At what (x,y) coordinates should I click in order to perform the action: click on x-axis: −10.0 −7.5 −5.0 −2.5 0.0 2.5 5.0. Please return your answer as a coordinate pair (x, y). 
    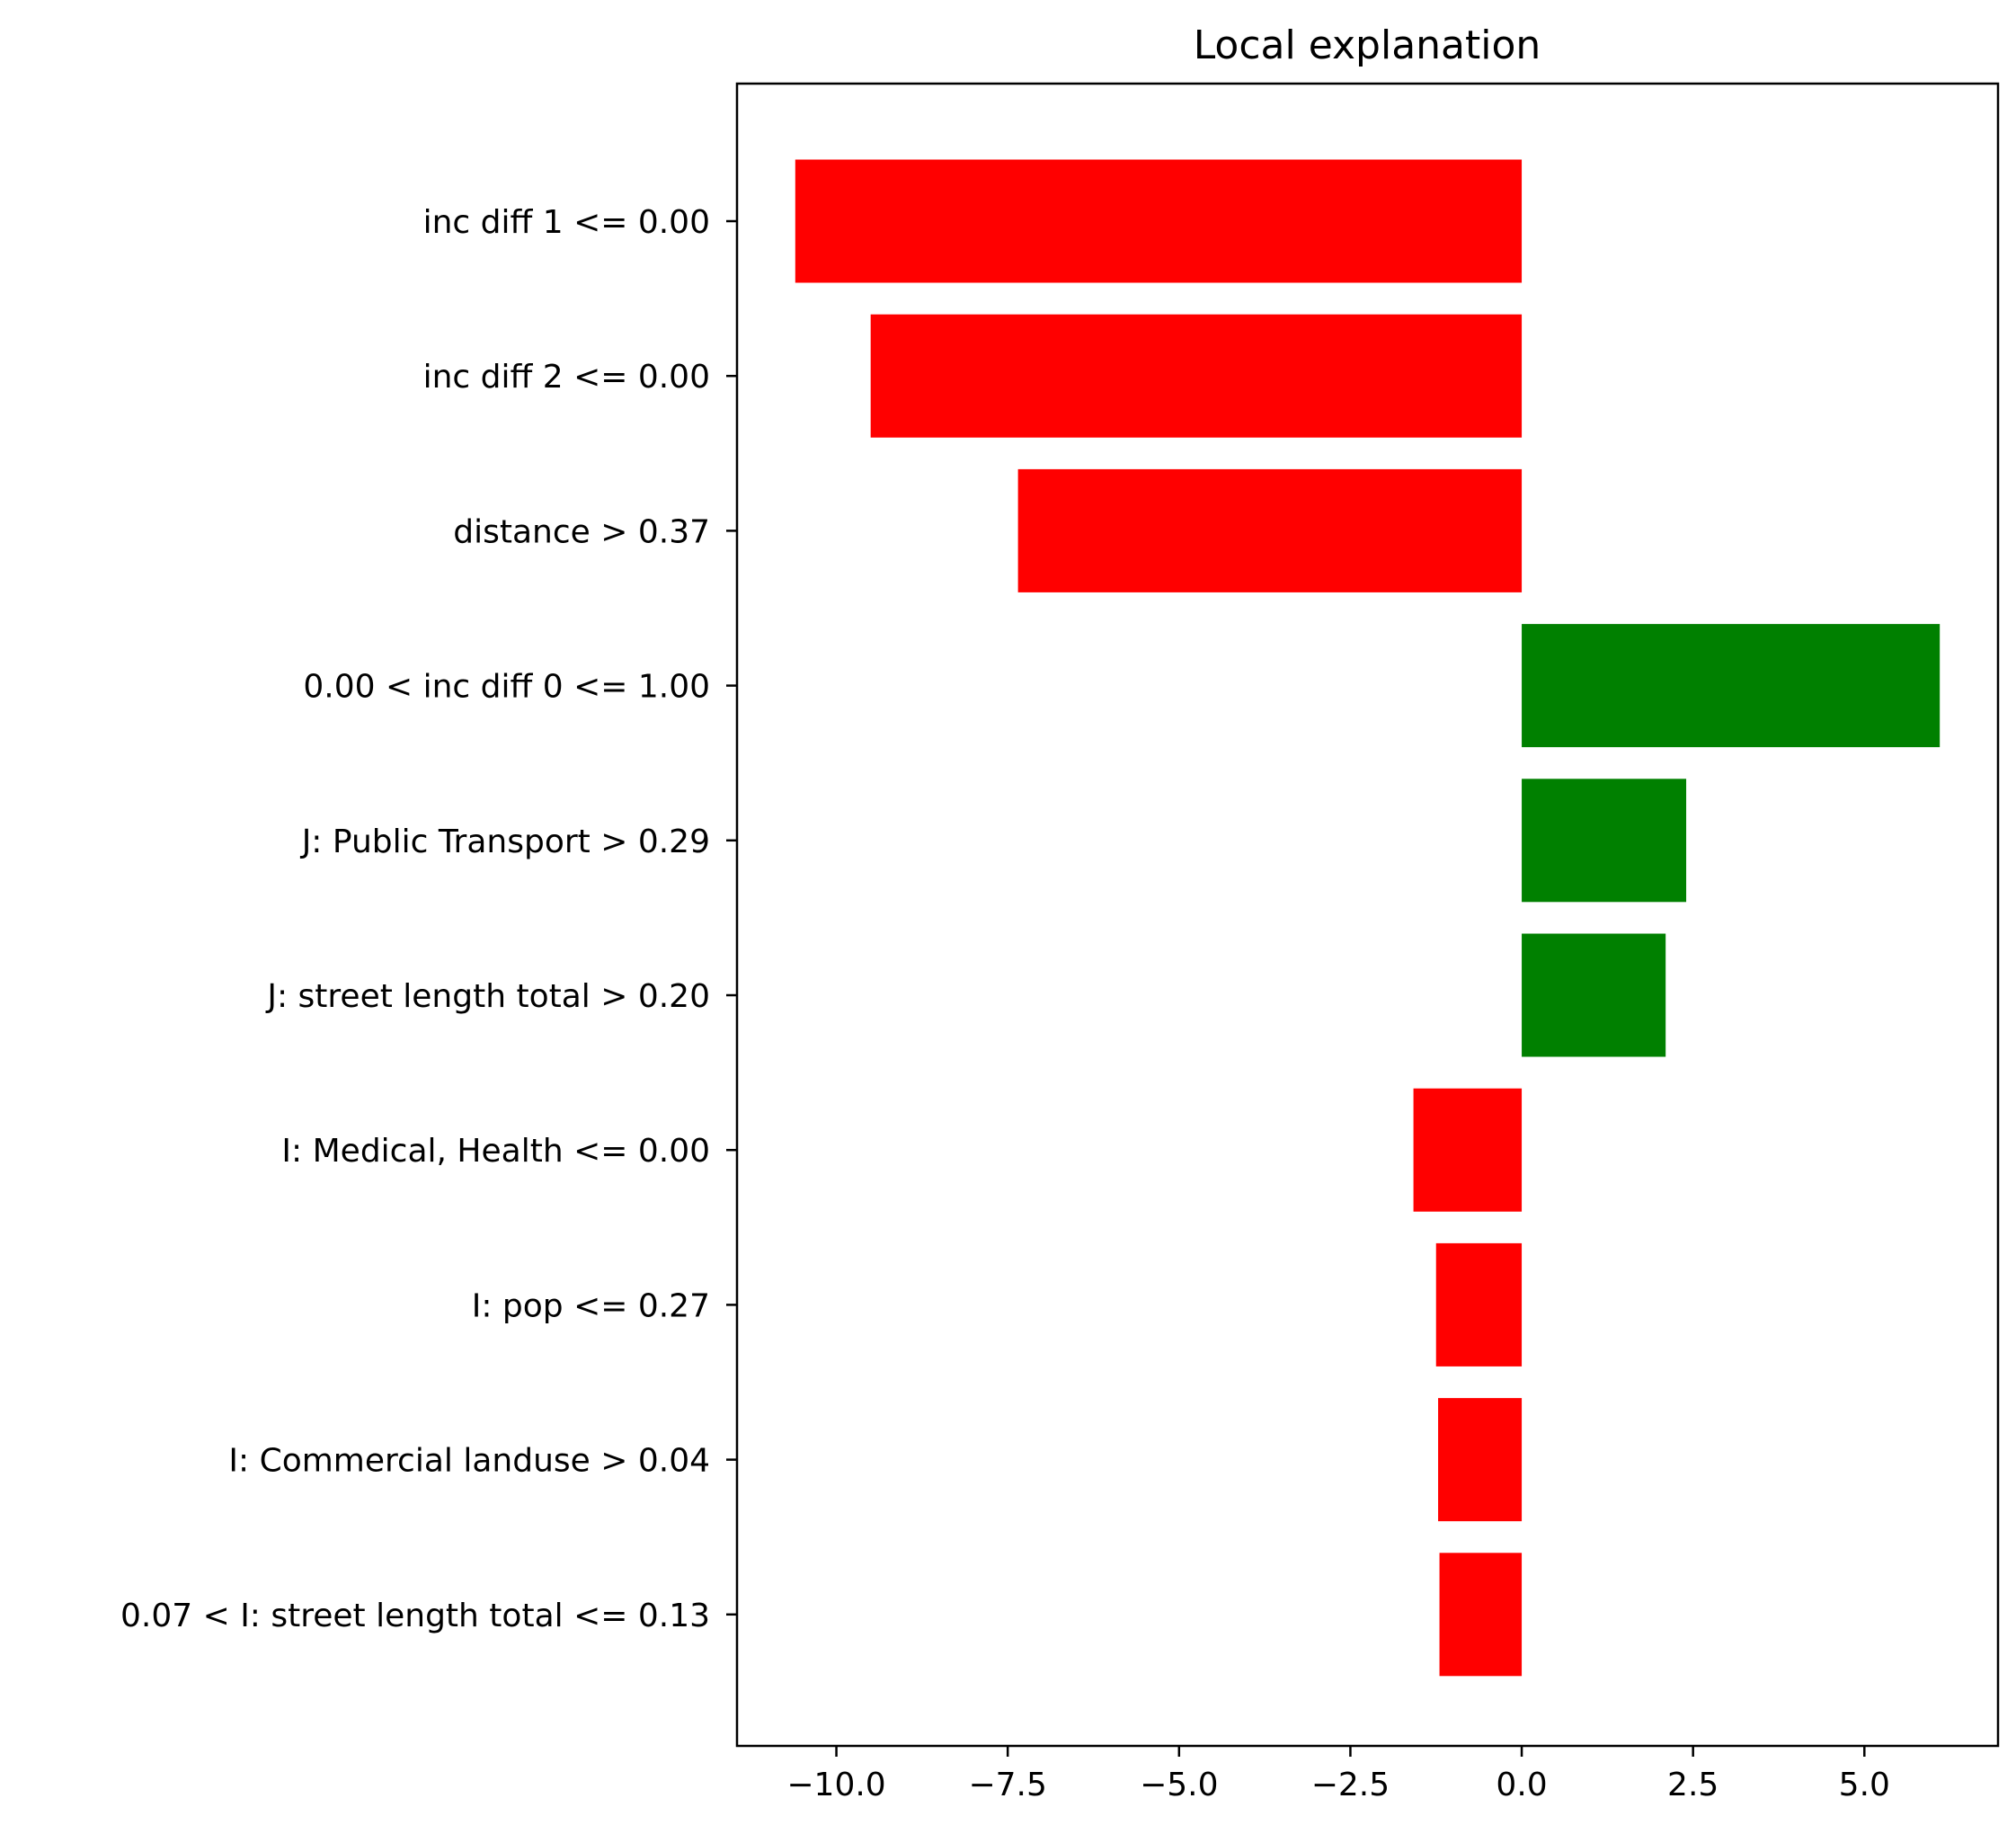
    Looking at the image, I should click on (1338, 1775).